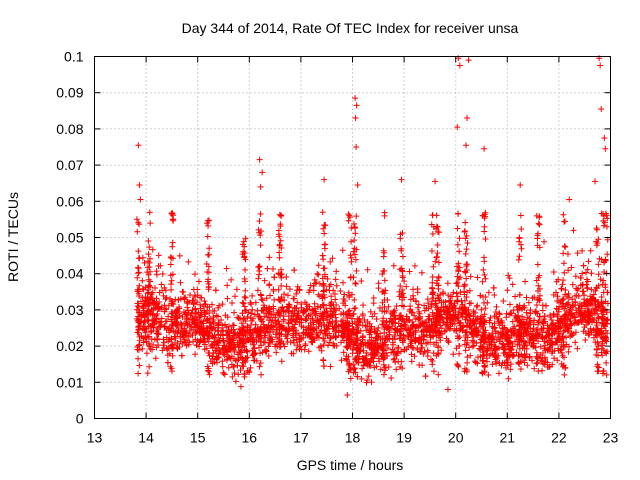  I want to click on y-tick-label: 0.04, so click(69, 274).